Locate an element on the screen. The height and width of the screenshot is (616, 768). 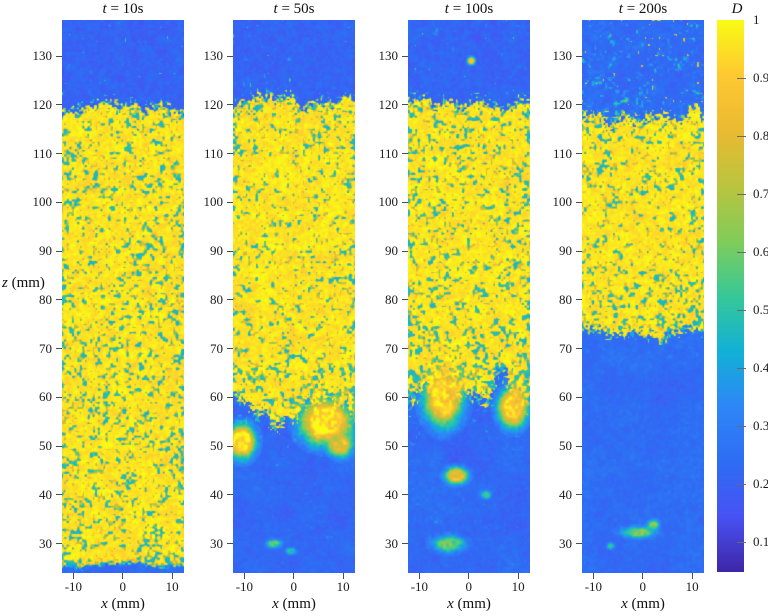
panel-title-value: = 200s is located at coordinates (645, 9).